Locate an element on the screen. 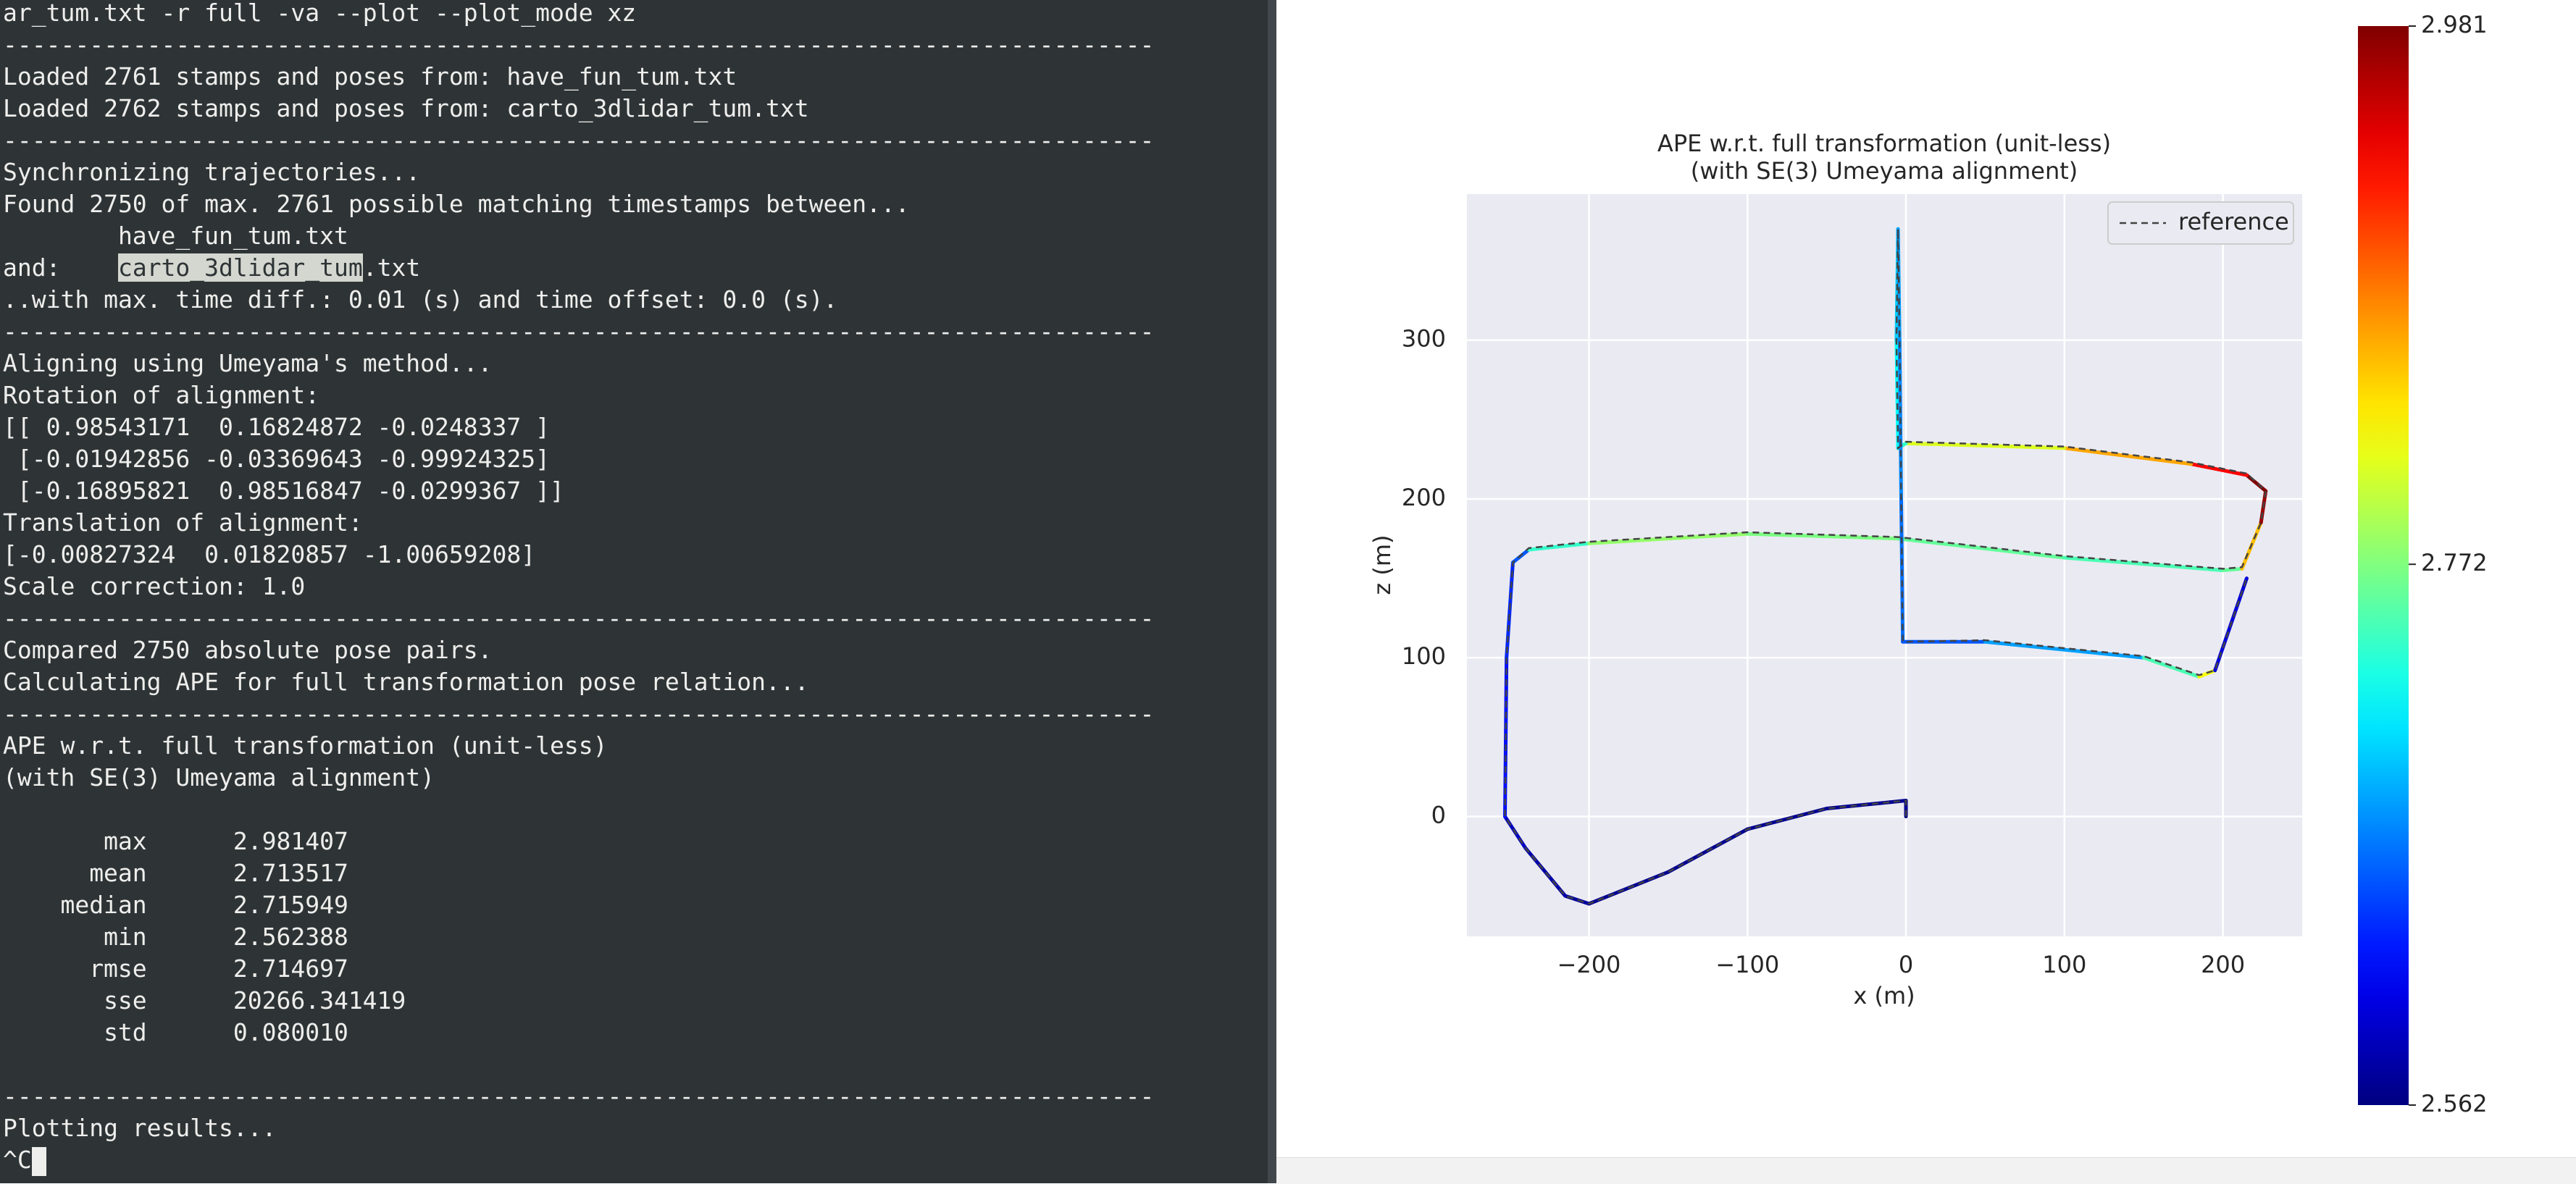  x-tick-label: 100 is located at coordinates (2064, 964).